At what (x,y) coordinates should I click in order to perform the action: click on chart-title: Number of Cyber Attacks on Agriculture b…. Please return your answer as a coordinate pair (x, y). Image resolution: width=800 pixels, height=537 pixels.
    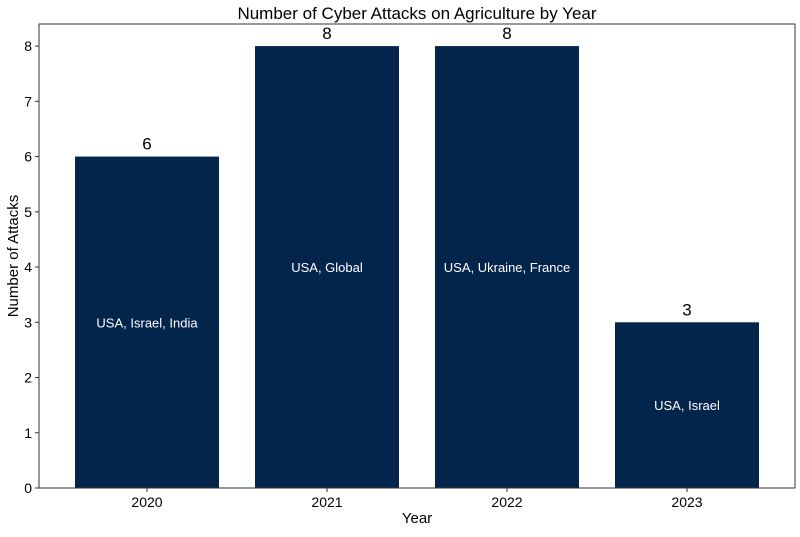
    Looking at the image, I should click on (416, 13).